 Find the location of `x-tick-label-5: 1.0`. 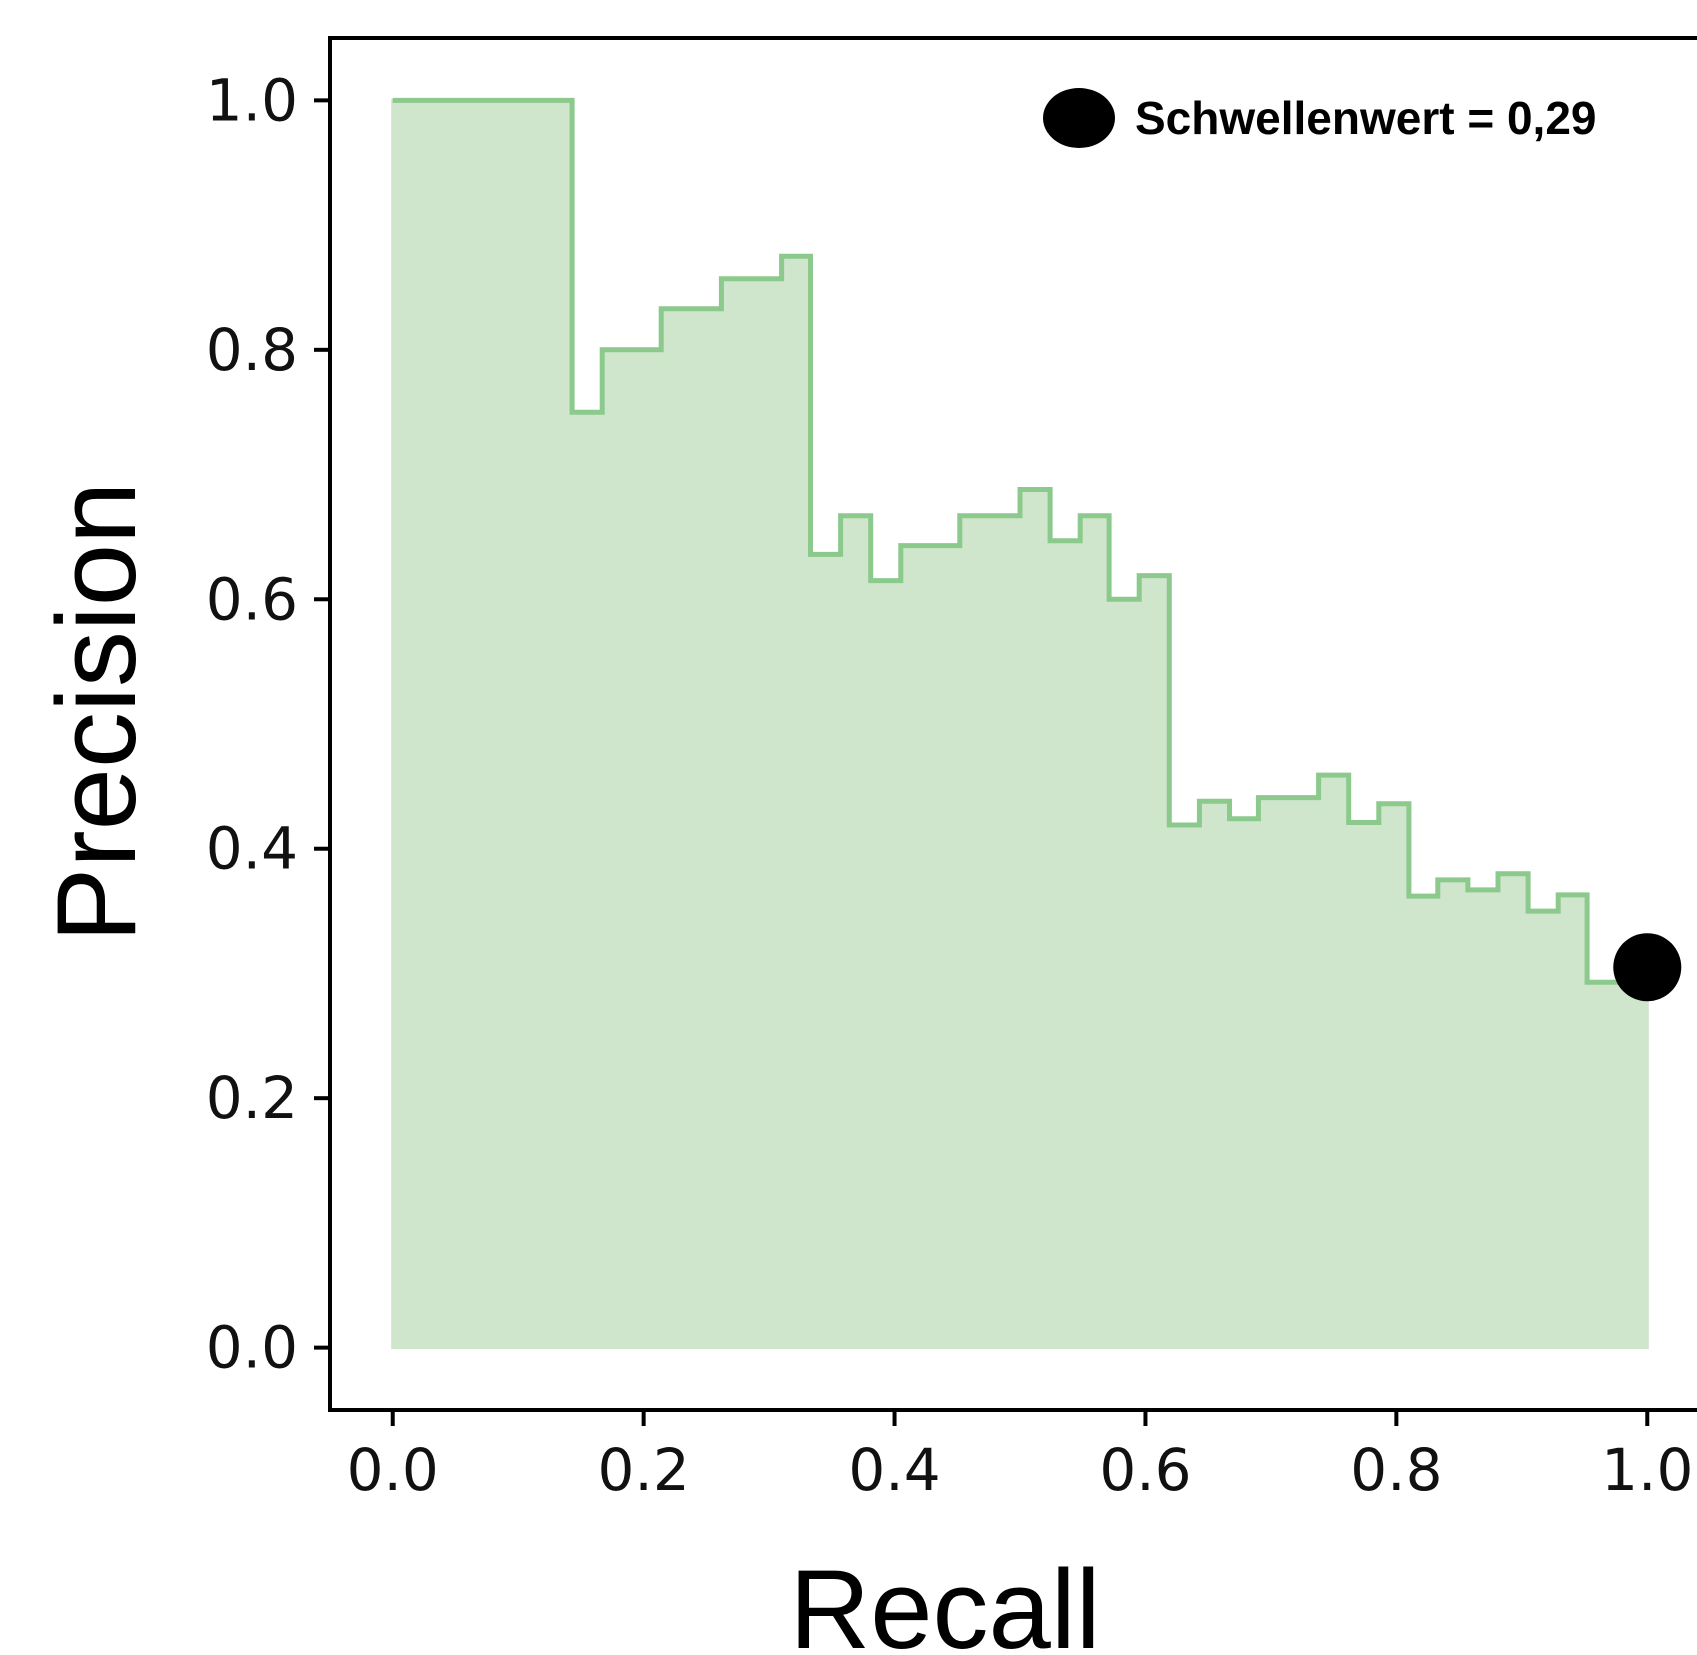

x-tick-label-5: 1.0 is located at coordinates (1647, 1470).